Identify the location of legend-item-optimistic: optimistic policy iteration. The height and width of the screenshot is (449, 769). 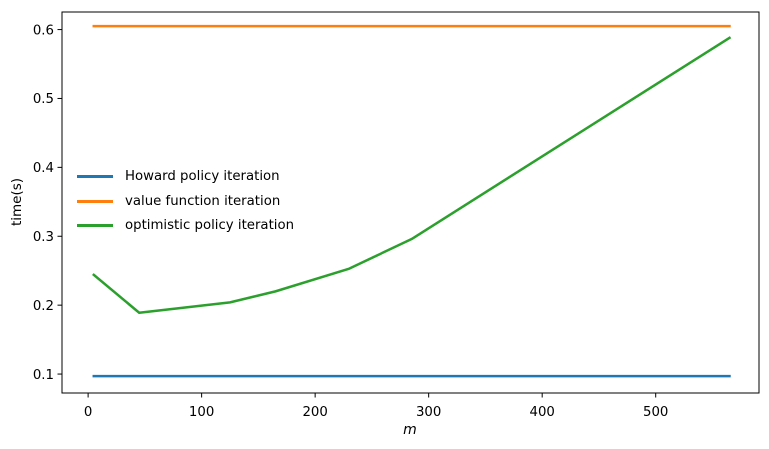
(185, 226).